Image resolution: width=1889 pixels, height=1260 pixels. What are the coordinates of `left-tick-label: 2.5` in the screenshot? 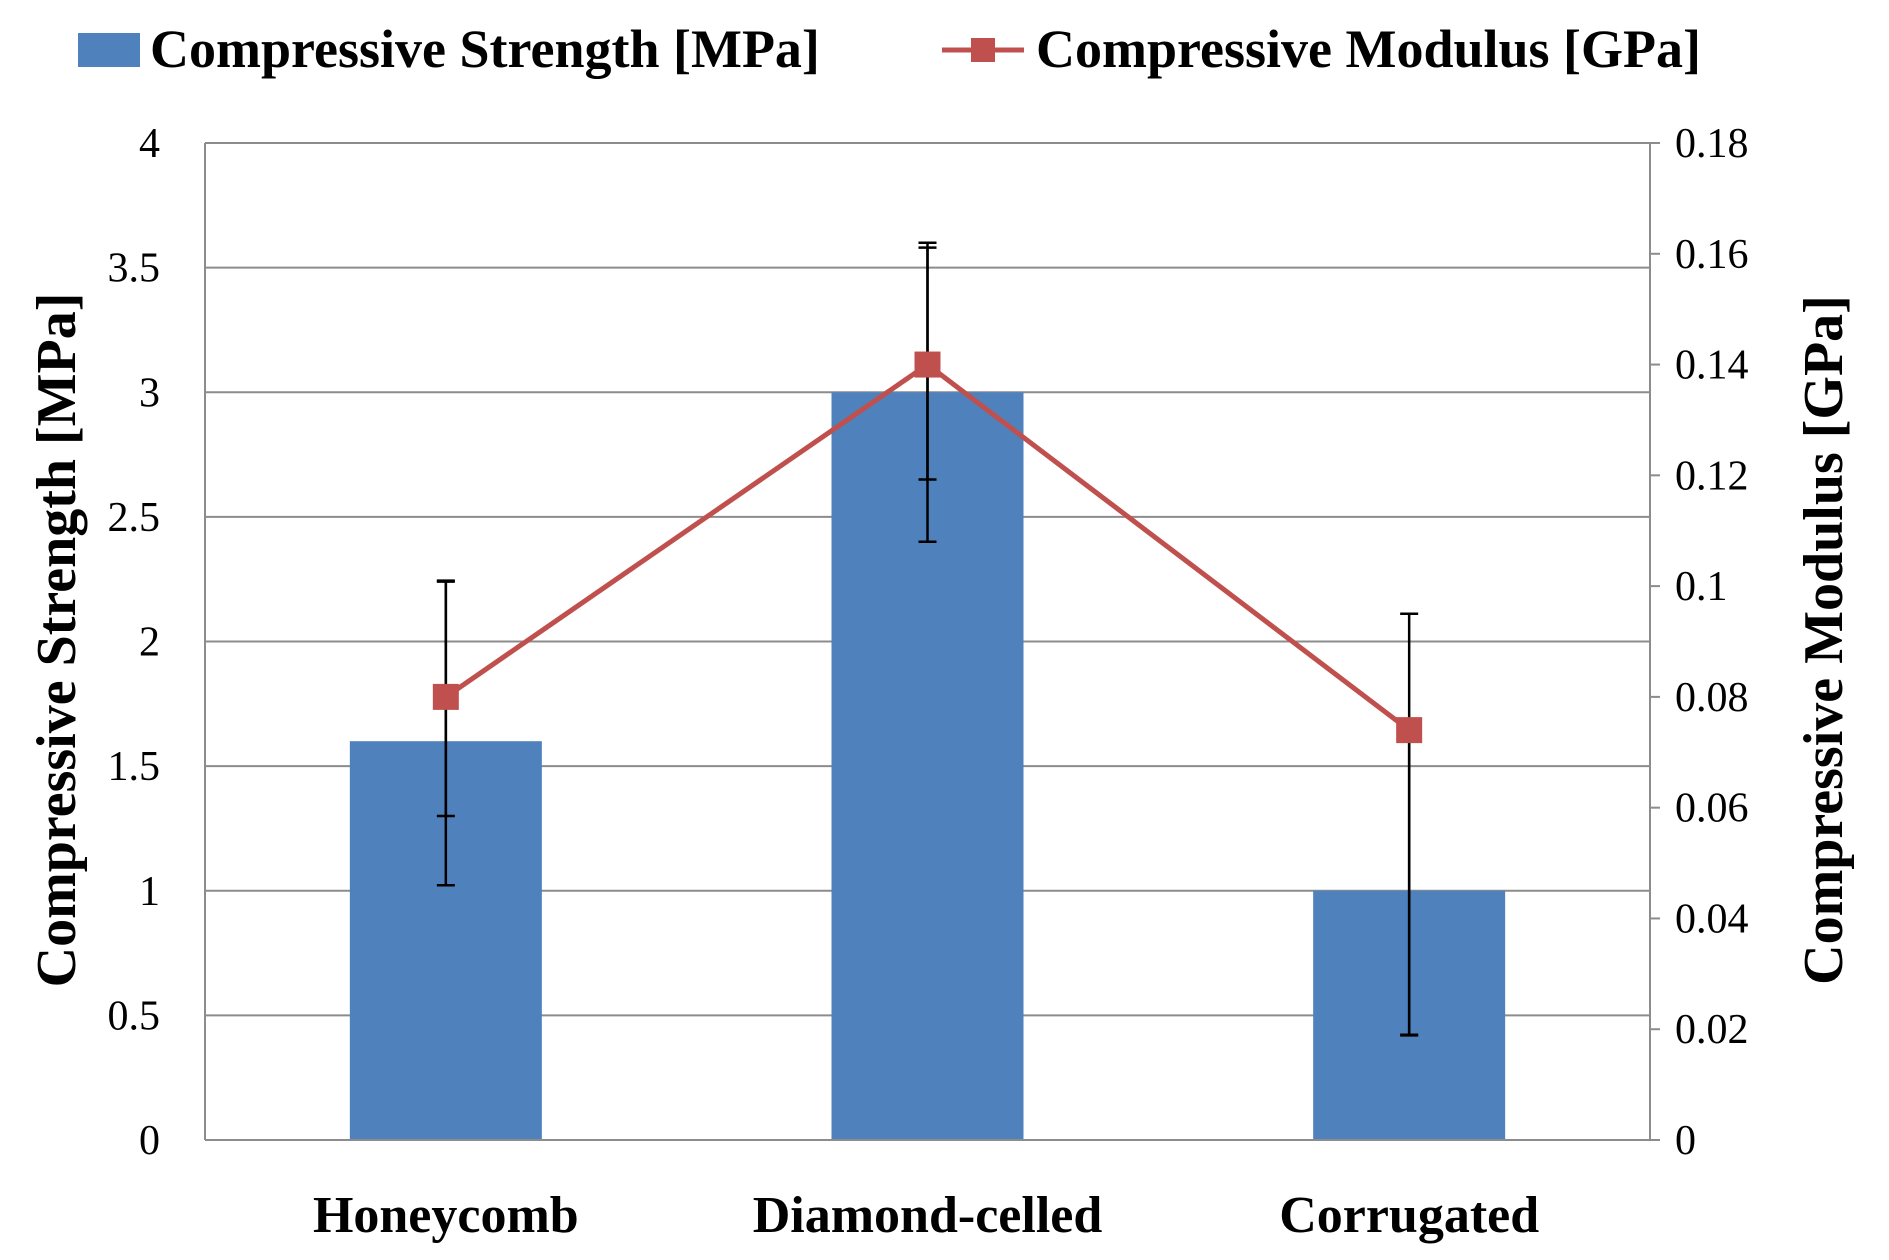 It's located at (134, 518).